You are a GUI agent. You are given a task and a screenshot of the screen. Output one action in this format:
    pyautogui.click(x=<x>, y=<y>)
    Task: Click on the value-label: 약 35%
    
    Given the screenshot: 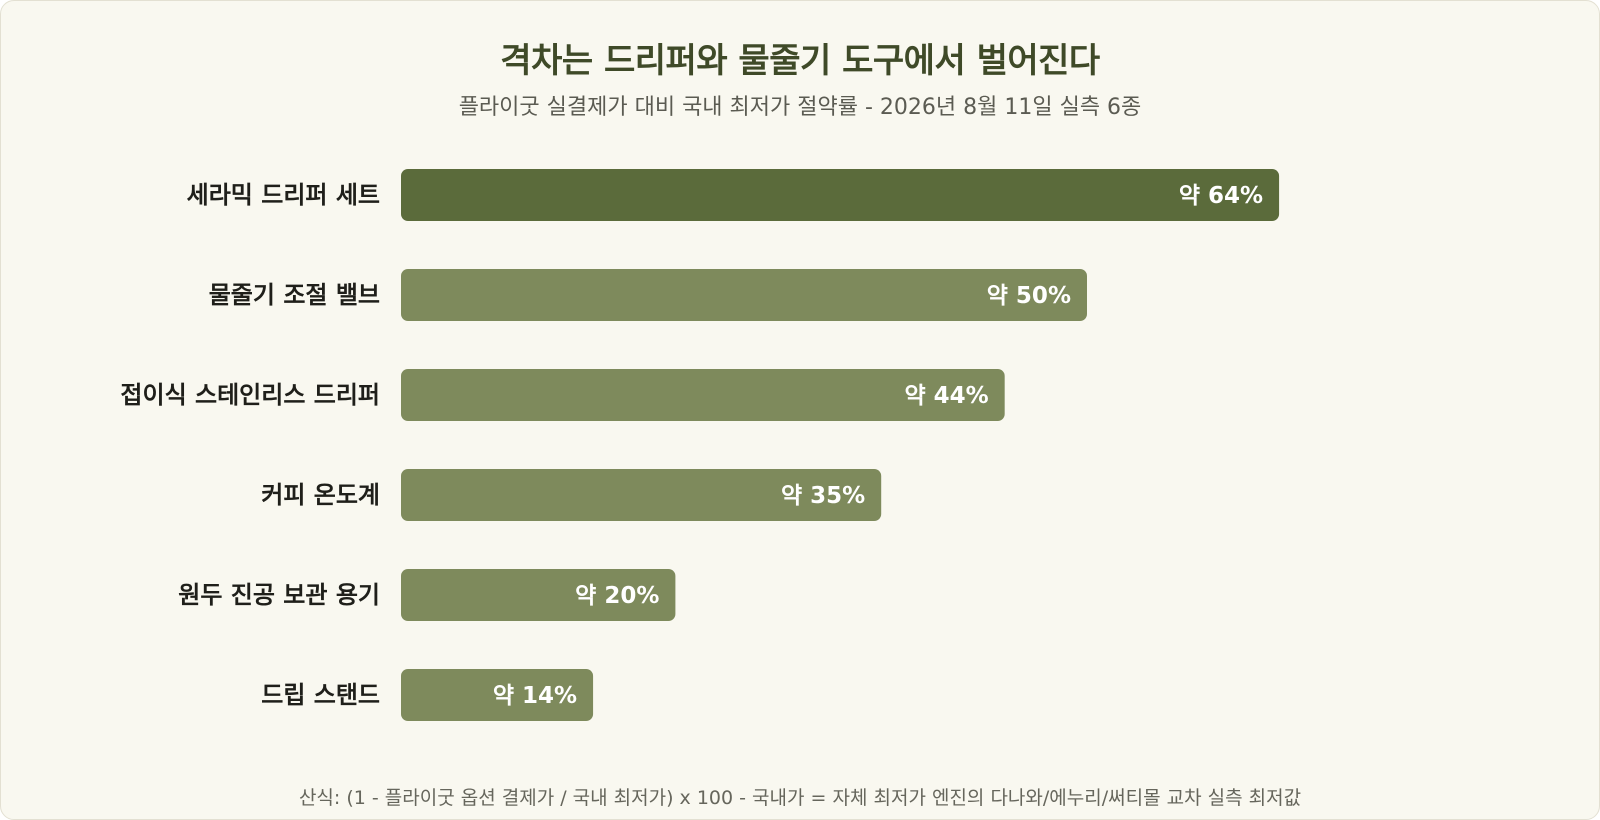 What is the action you would take?
    pyautogui.click(x=823, y=496)
    